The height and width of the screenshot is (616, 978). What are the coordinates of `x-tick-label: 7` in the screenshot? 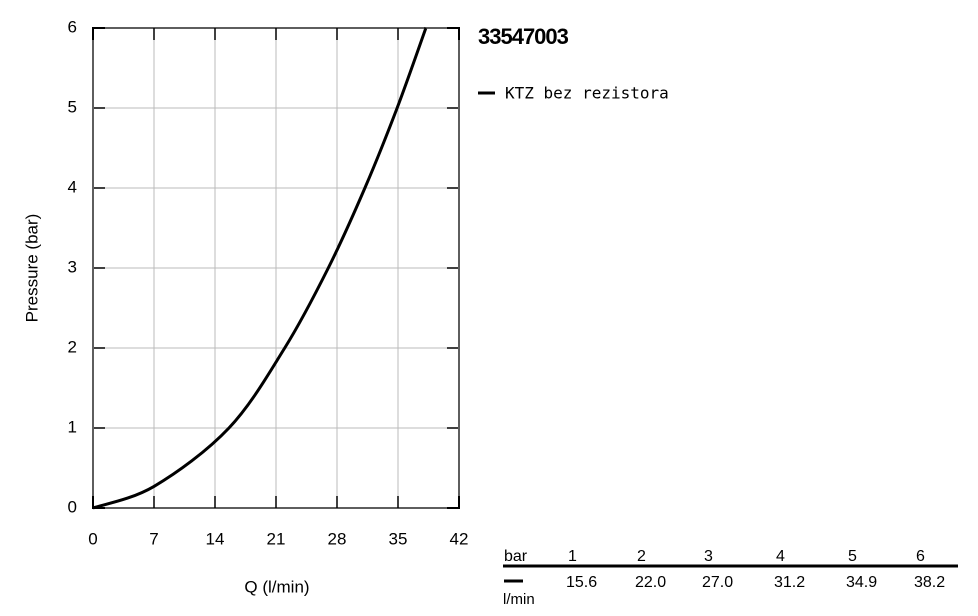 It's located at (153, 538).